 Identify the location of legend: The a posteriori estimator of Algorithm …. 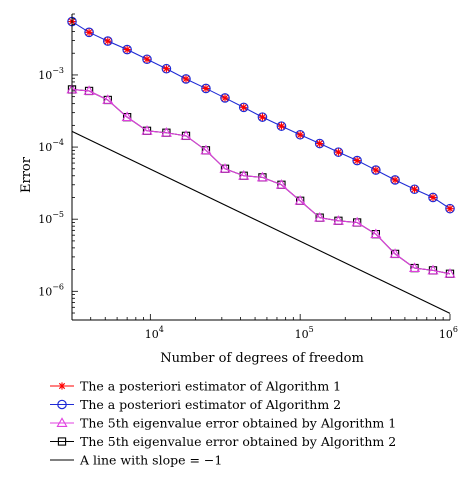
(223, 423).